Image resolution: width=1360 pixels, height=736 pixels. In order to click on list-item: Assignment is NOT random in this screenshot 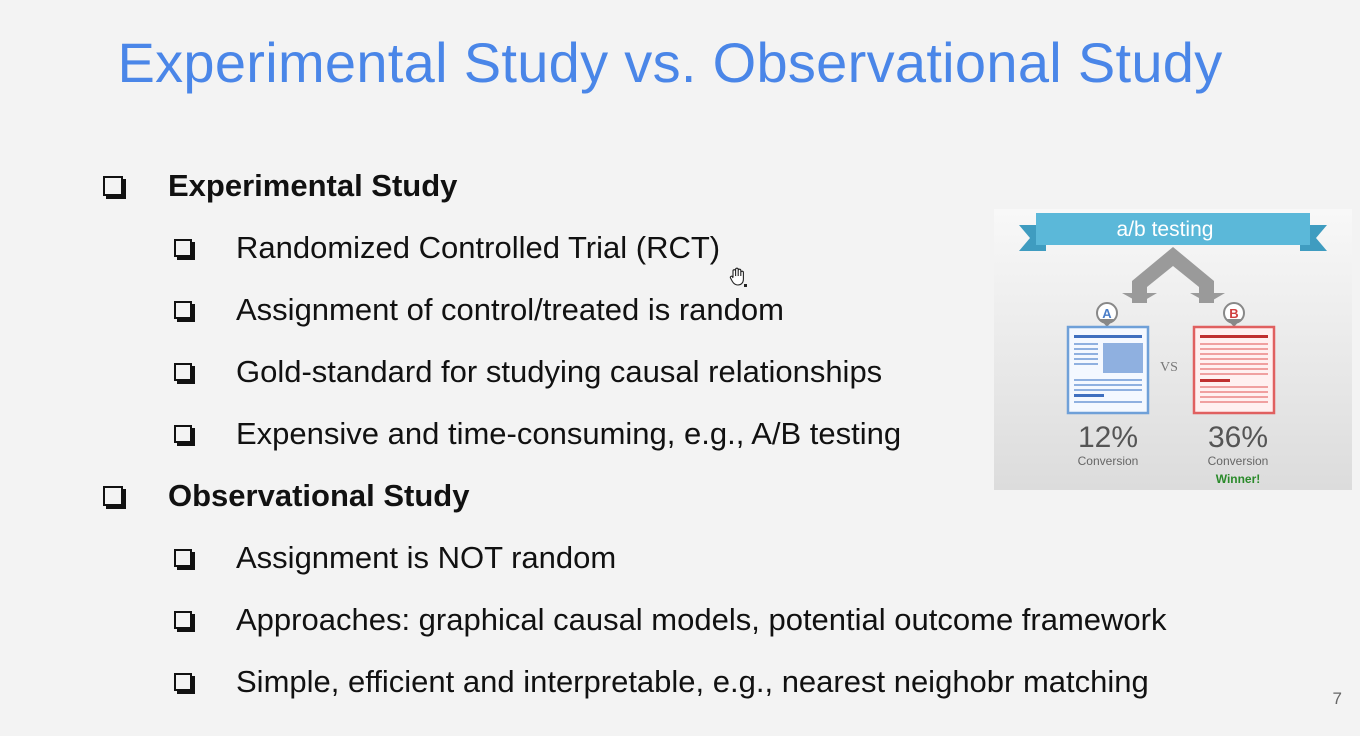, I will do `click(395, 558)`.